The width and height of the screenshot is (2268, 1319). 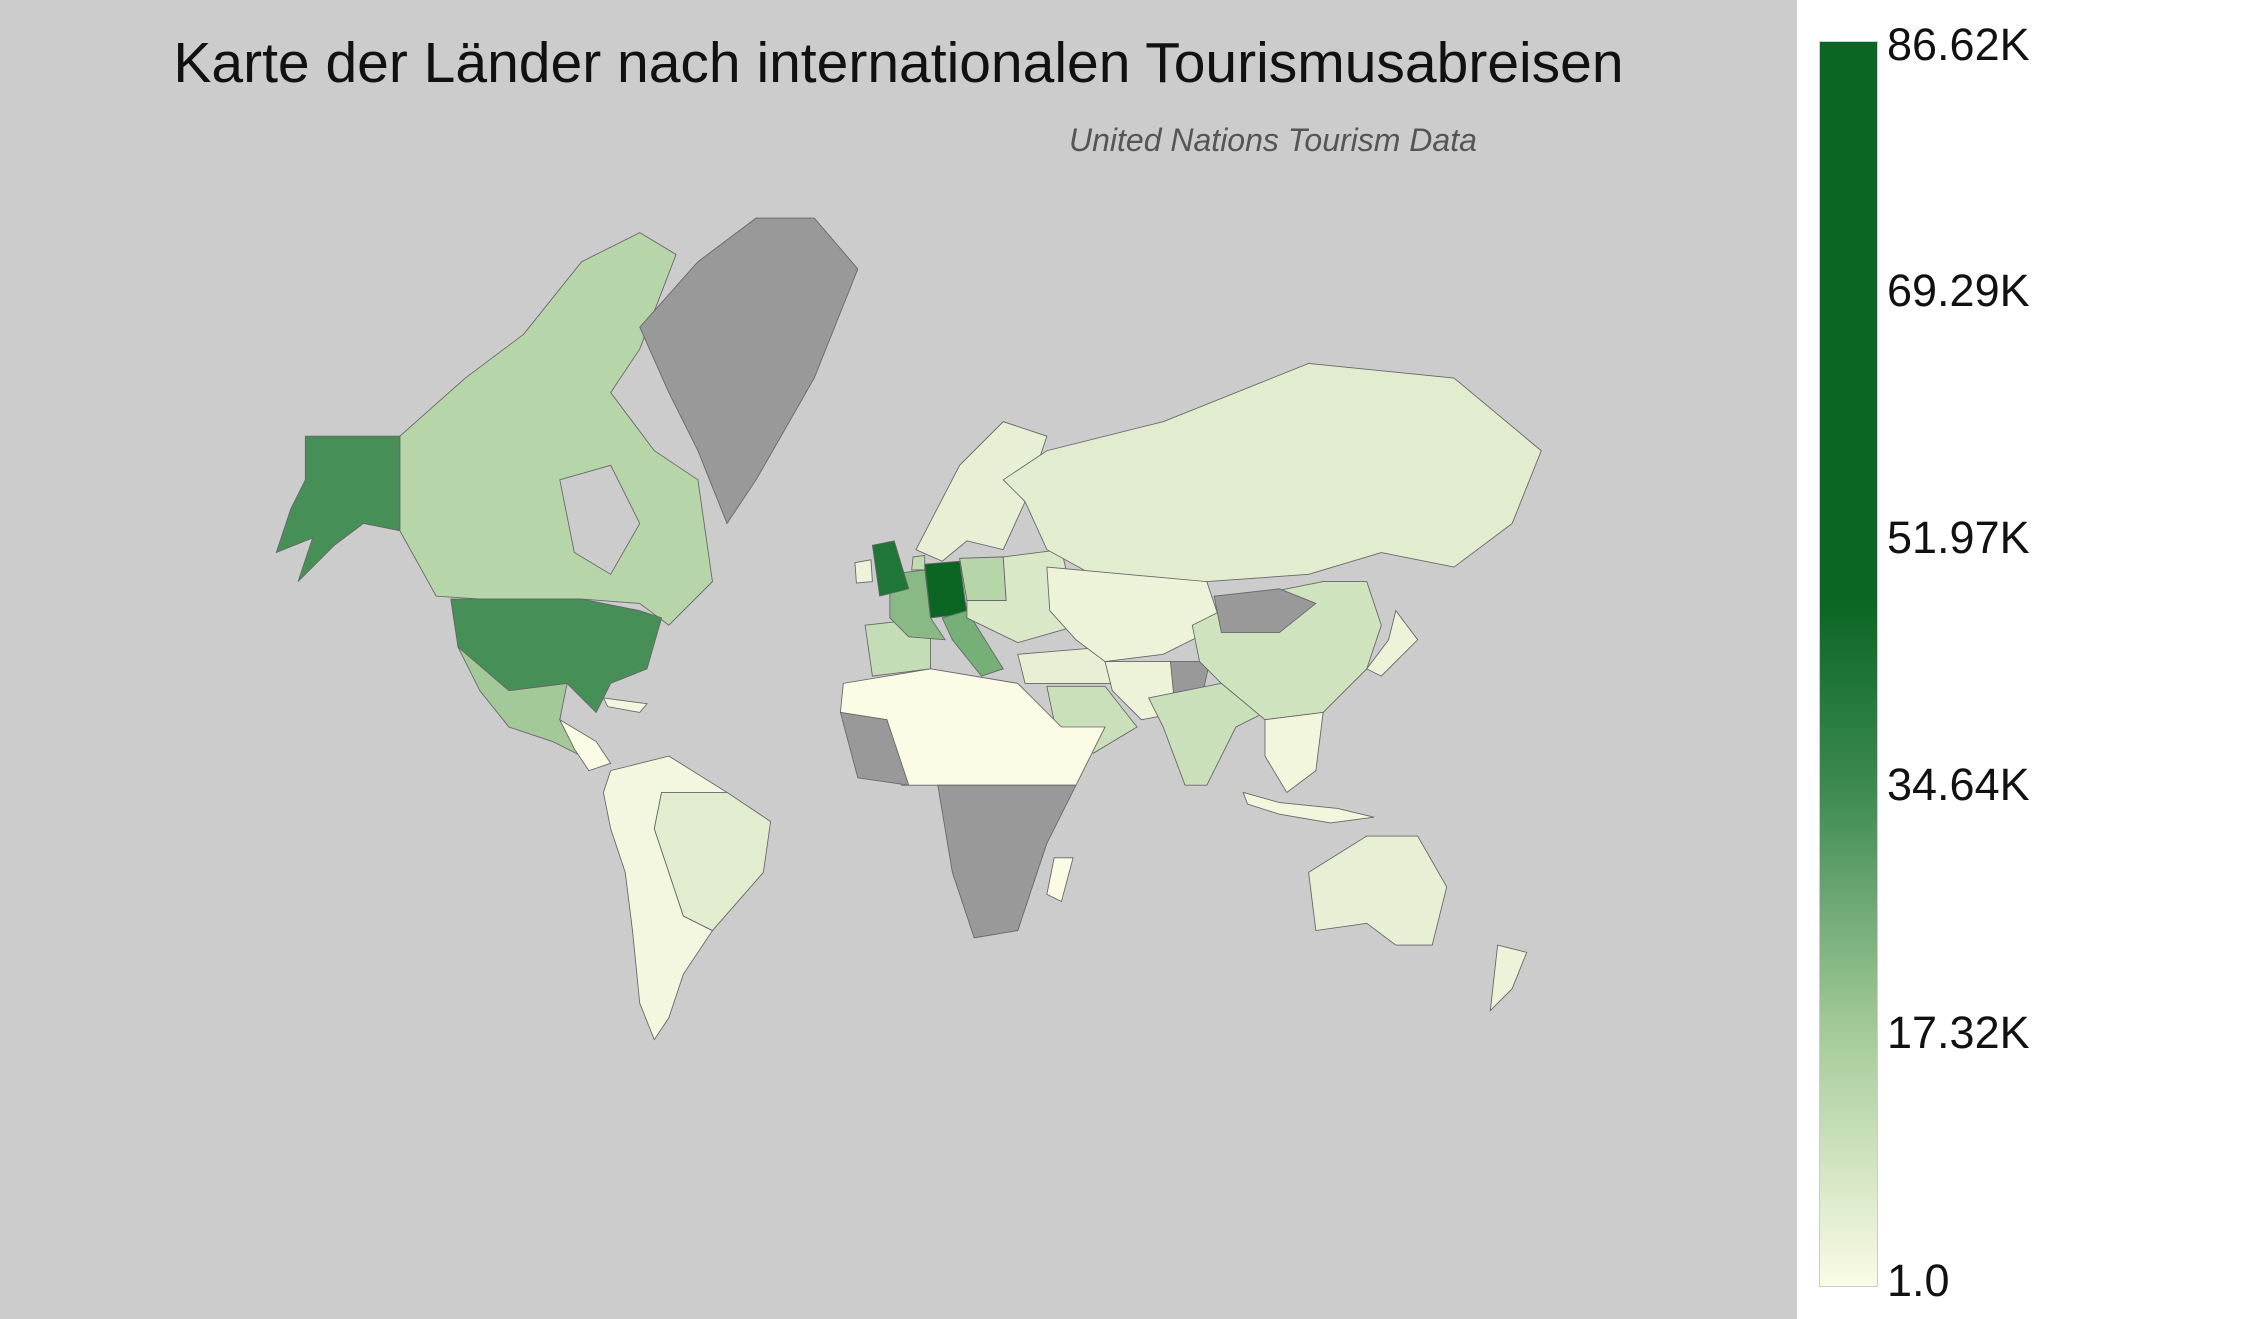 I want to click on country-poland, so click(x=983, y=578).